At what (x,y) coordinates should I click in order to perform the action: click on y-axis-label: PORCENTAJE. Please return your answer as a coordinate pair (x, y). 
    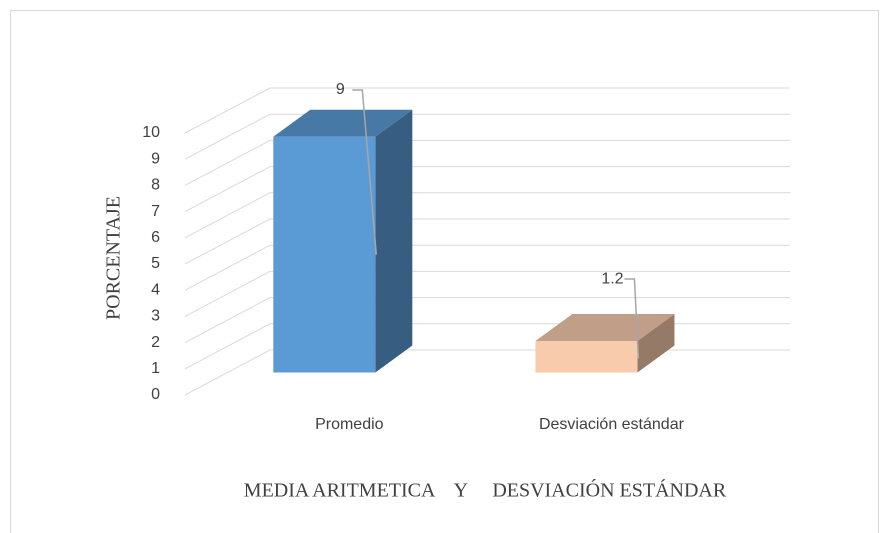
    Looking at the image, I should click on (114, 258).